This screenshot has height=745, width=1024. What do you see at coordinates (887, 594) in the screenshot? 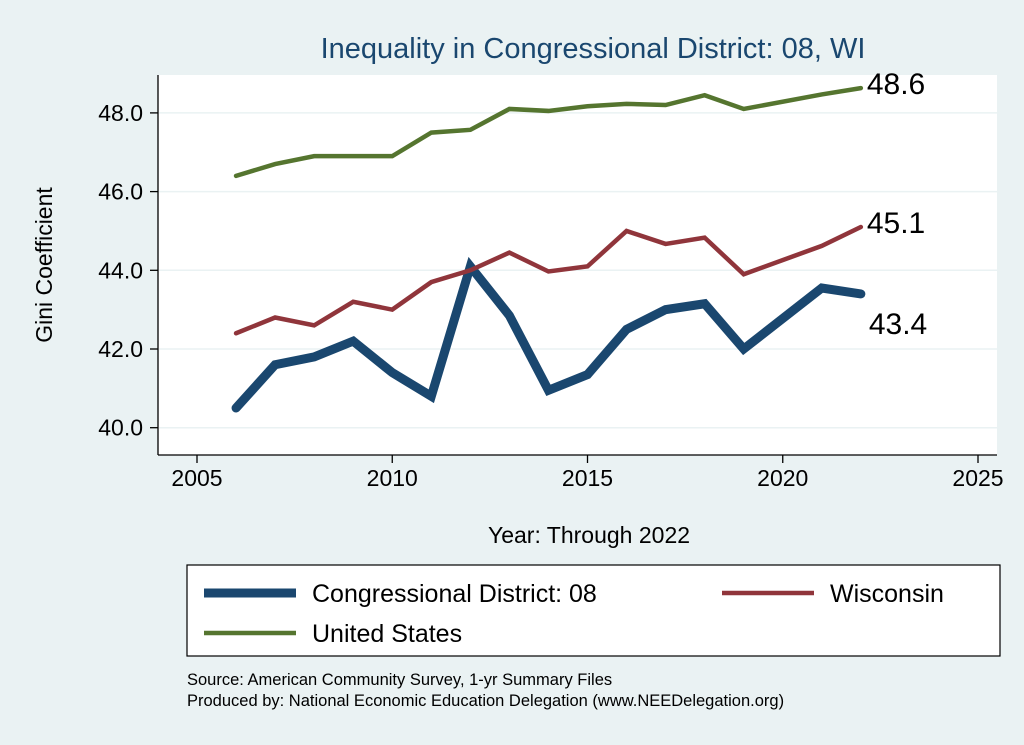
I see `legend-label: Wisconsin` at bounding box center [887, 594].